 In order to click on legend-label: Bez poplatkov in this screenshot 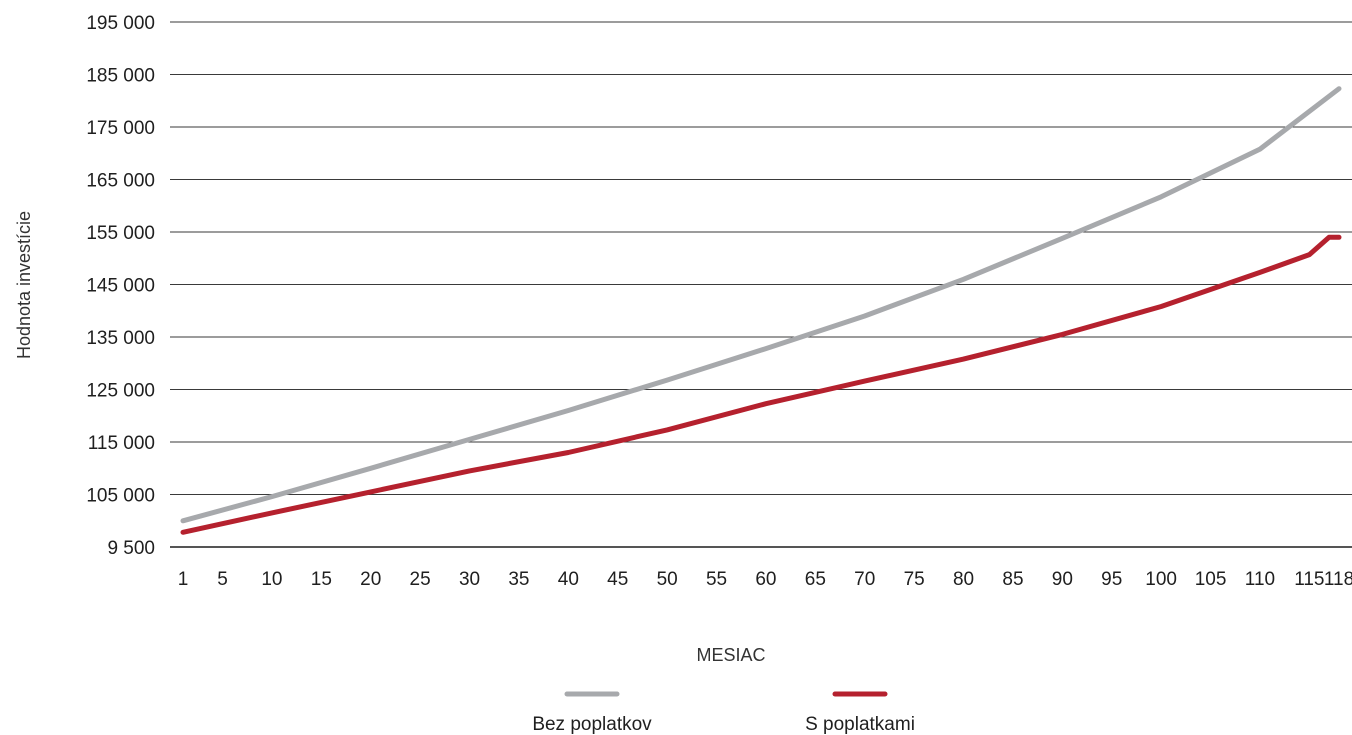, I will do `click(592, 724)`.